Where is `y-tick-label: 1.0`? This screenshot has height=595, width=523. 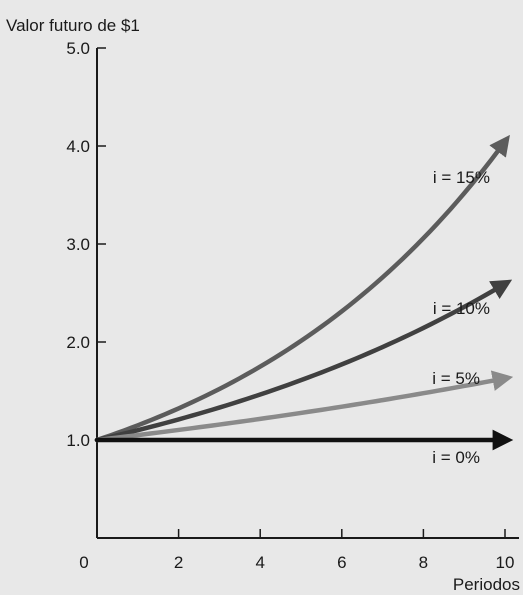 y-tick-label: 1.0 is located at coordinates (78, 440).